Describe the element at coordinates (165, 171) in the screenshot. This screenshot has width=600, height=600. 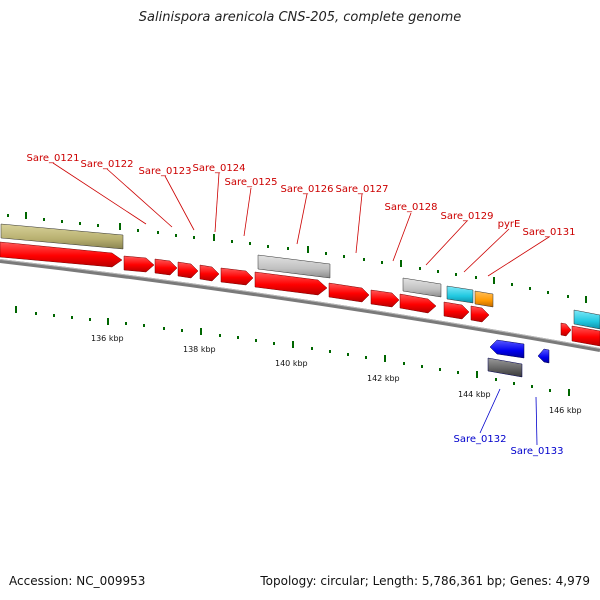
I see `gene-label-forward: Sare_0123` at that location.